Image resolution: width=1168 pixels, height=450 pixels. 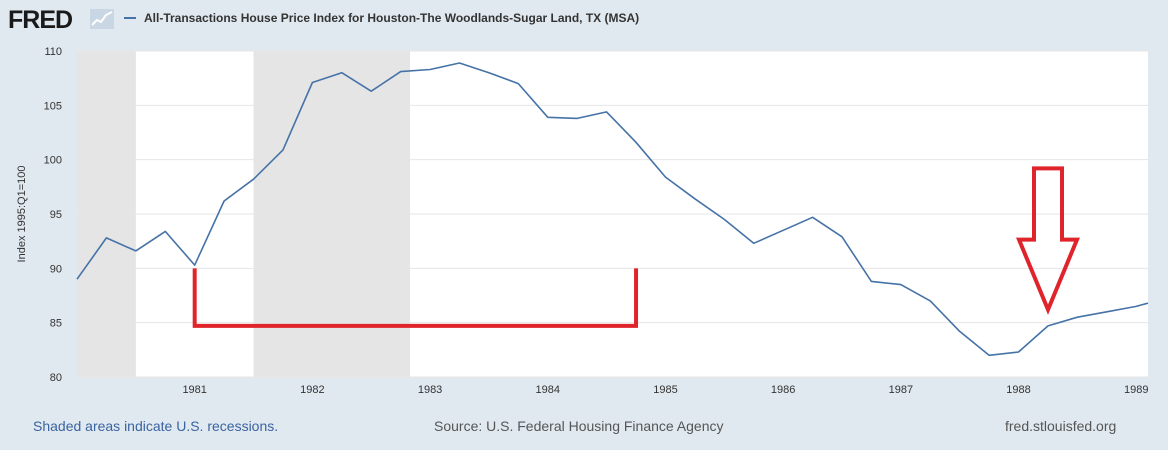 What do you see at coordinates (53, 52) in the screenshot?
I see `y-tick-label: 110` at bounding box center [53, 52].